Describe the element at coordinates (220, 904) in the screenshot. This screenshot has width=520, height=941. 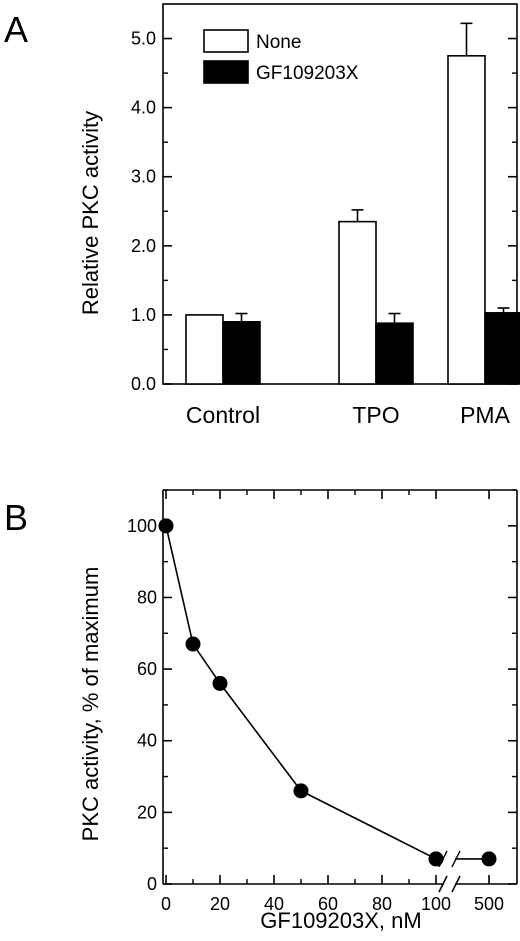
I see `x-tick-label: 20` at that location.